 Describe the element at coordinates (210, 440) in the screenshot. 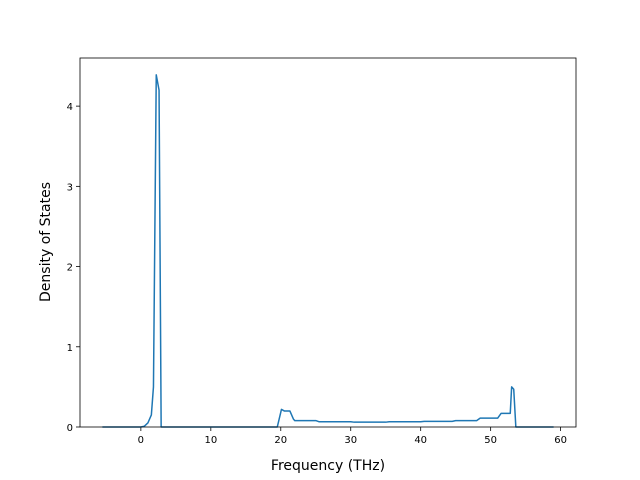

I see `x-tick-label: 10` at that location.